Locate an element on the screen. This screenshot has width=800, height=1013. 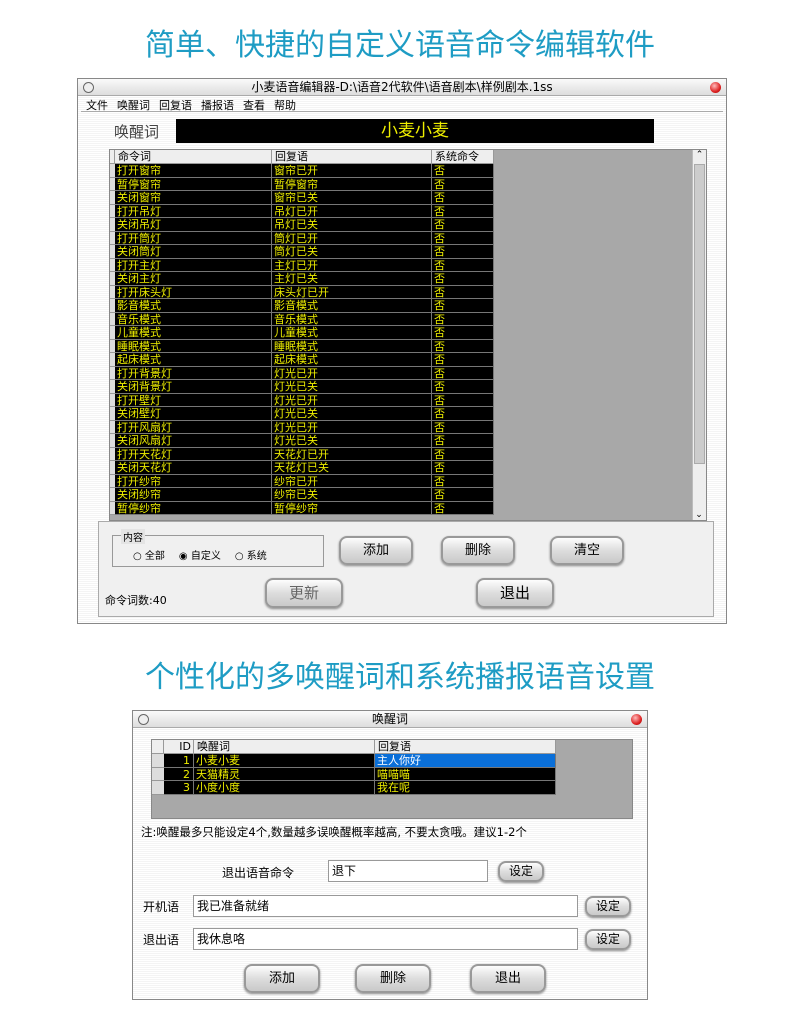
table-cell: 影音模式 is located at coordinates (352, 306).